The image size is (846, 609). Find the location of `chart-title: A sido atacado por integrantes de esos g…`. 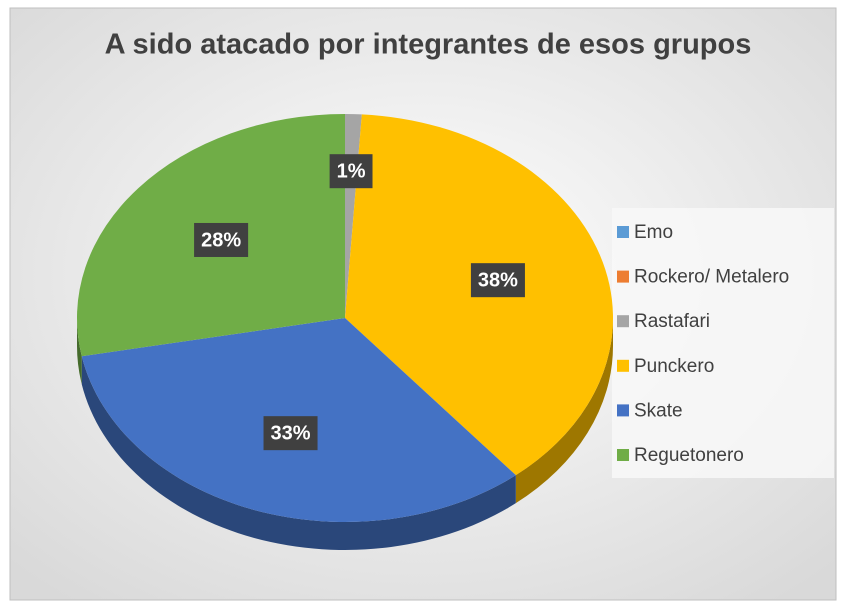

chart-title: A sido atacado por integrantes de esos g… is located at coordinates (428, 45).